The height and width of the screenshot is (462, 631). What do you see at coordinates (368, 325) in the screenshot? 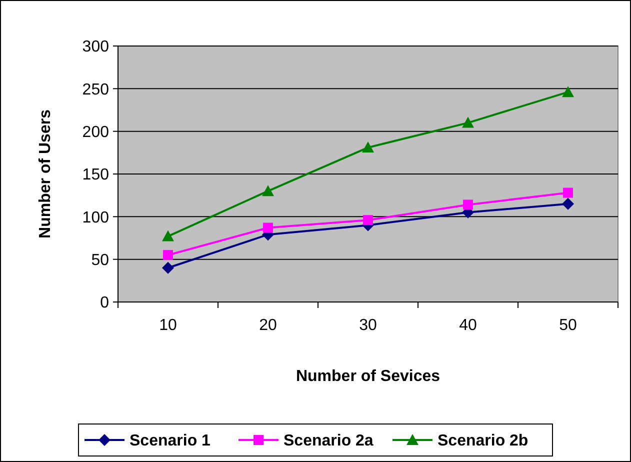
I see `x-tick-label: 30` at bounding box center [368, 325].